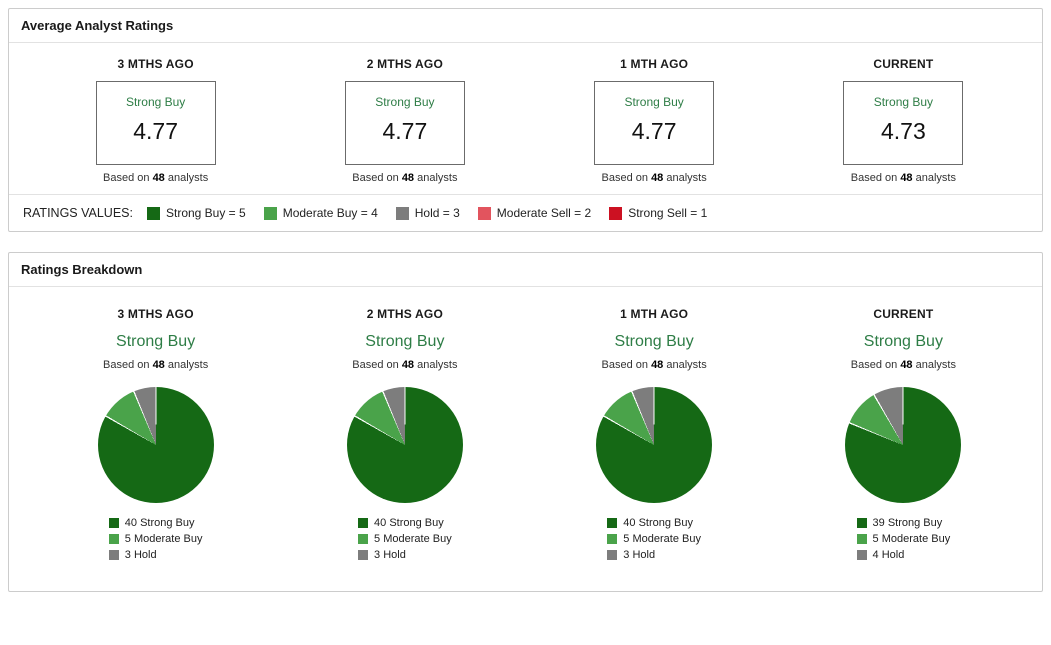 The image size is (1051, 645). What do you see at coordinates (544, 213) in the screenshot?
I see `legend-label: Moderate Sell = 2` at bounding box center [544, 213].